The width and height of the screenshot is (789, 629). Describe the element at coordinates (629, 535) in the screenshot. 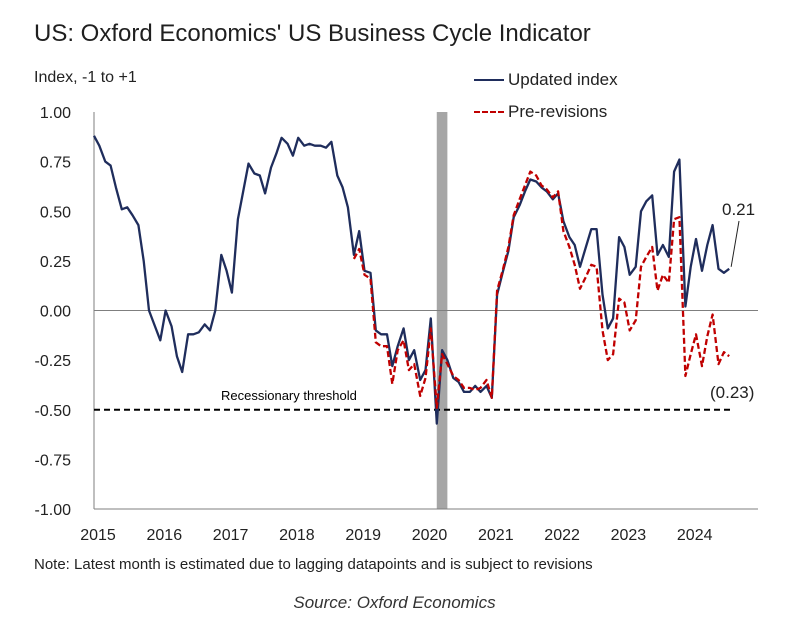

I see `x-tick-label: 2023` at that location.